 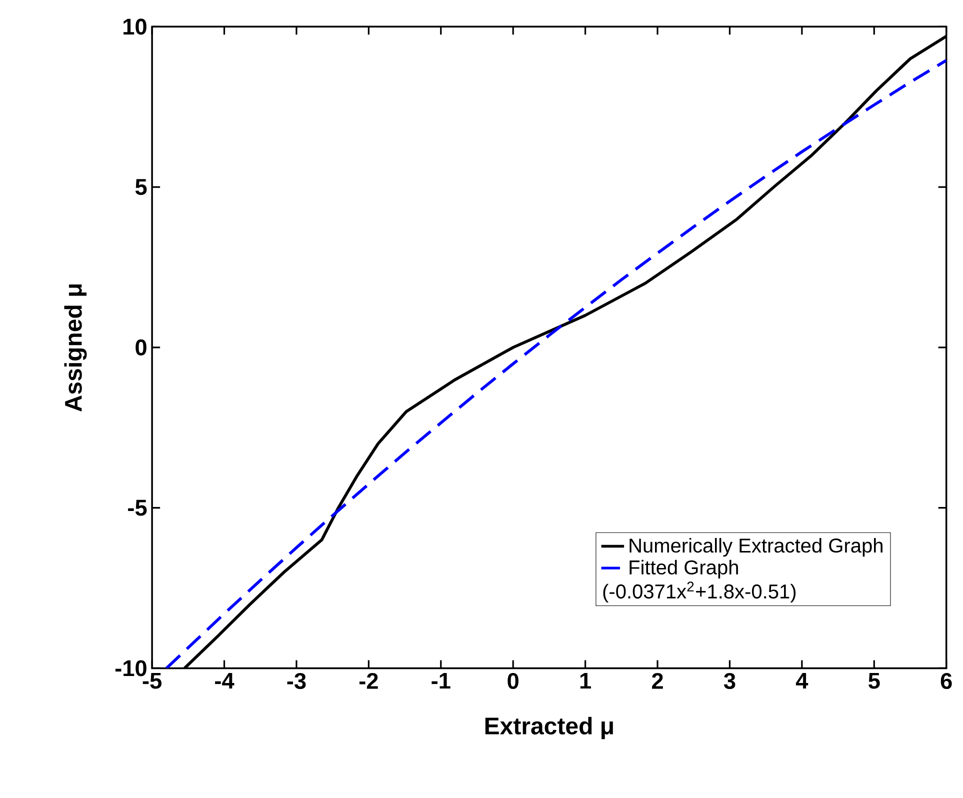 I want to click on y-tick-label: 5, so click(x=141, y=187).